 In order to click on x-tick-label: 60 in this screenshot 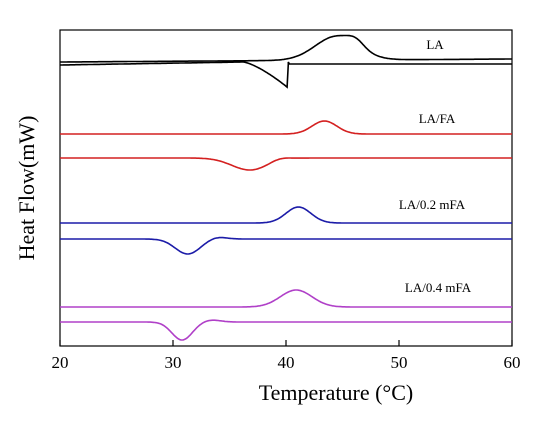, I will do `click(512, 362)`.